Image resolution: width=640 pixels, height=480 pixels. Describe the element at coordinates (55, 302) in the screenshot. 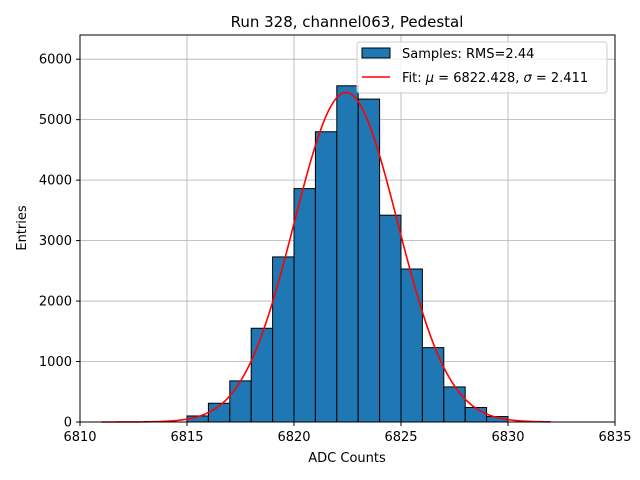

I see `y-tick-label: 2000` at that location.